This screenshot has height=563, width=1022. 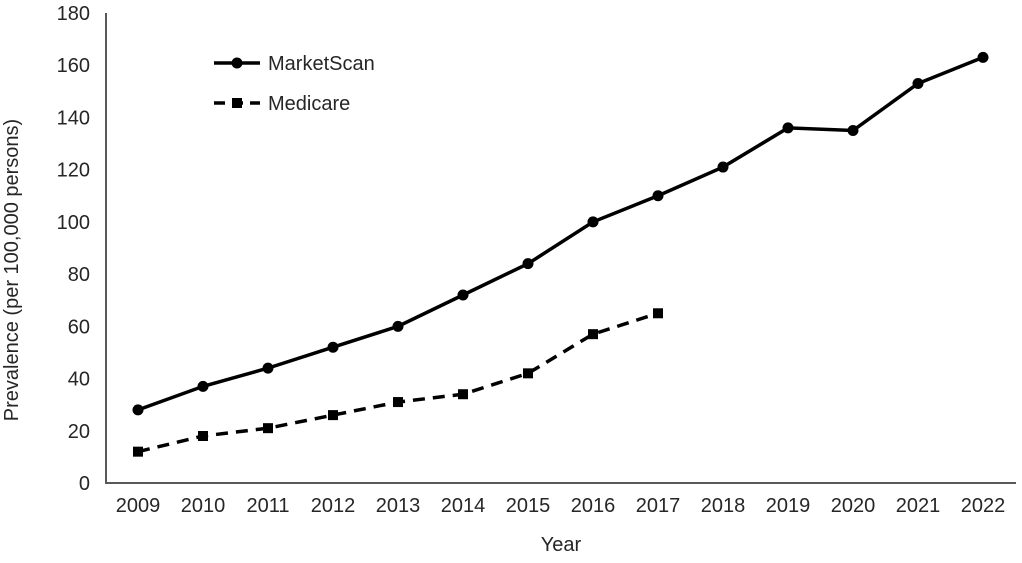 I want to click on x-tick-label: 2021, so click(x=918, y=506).